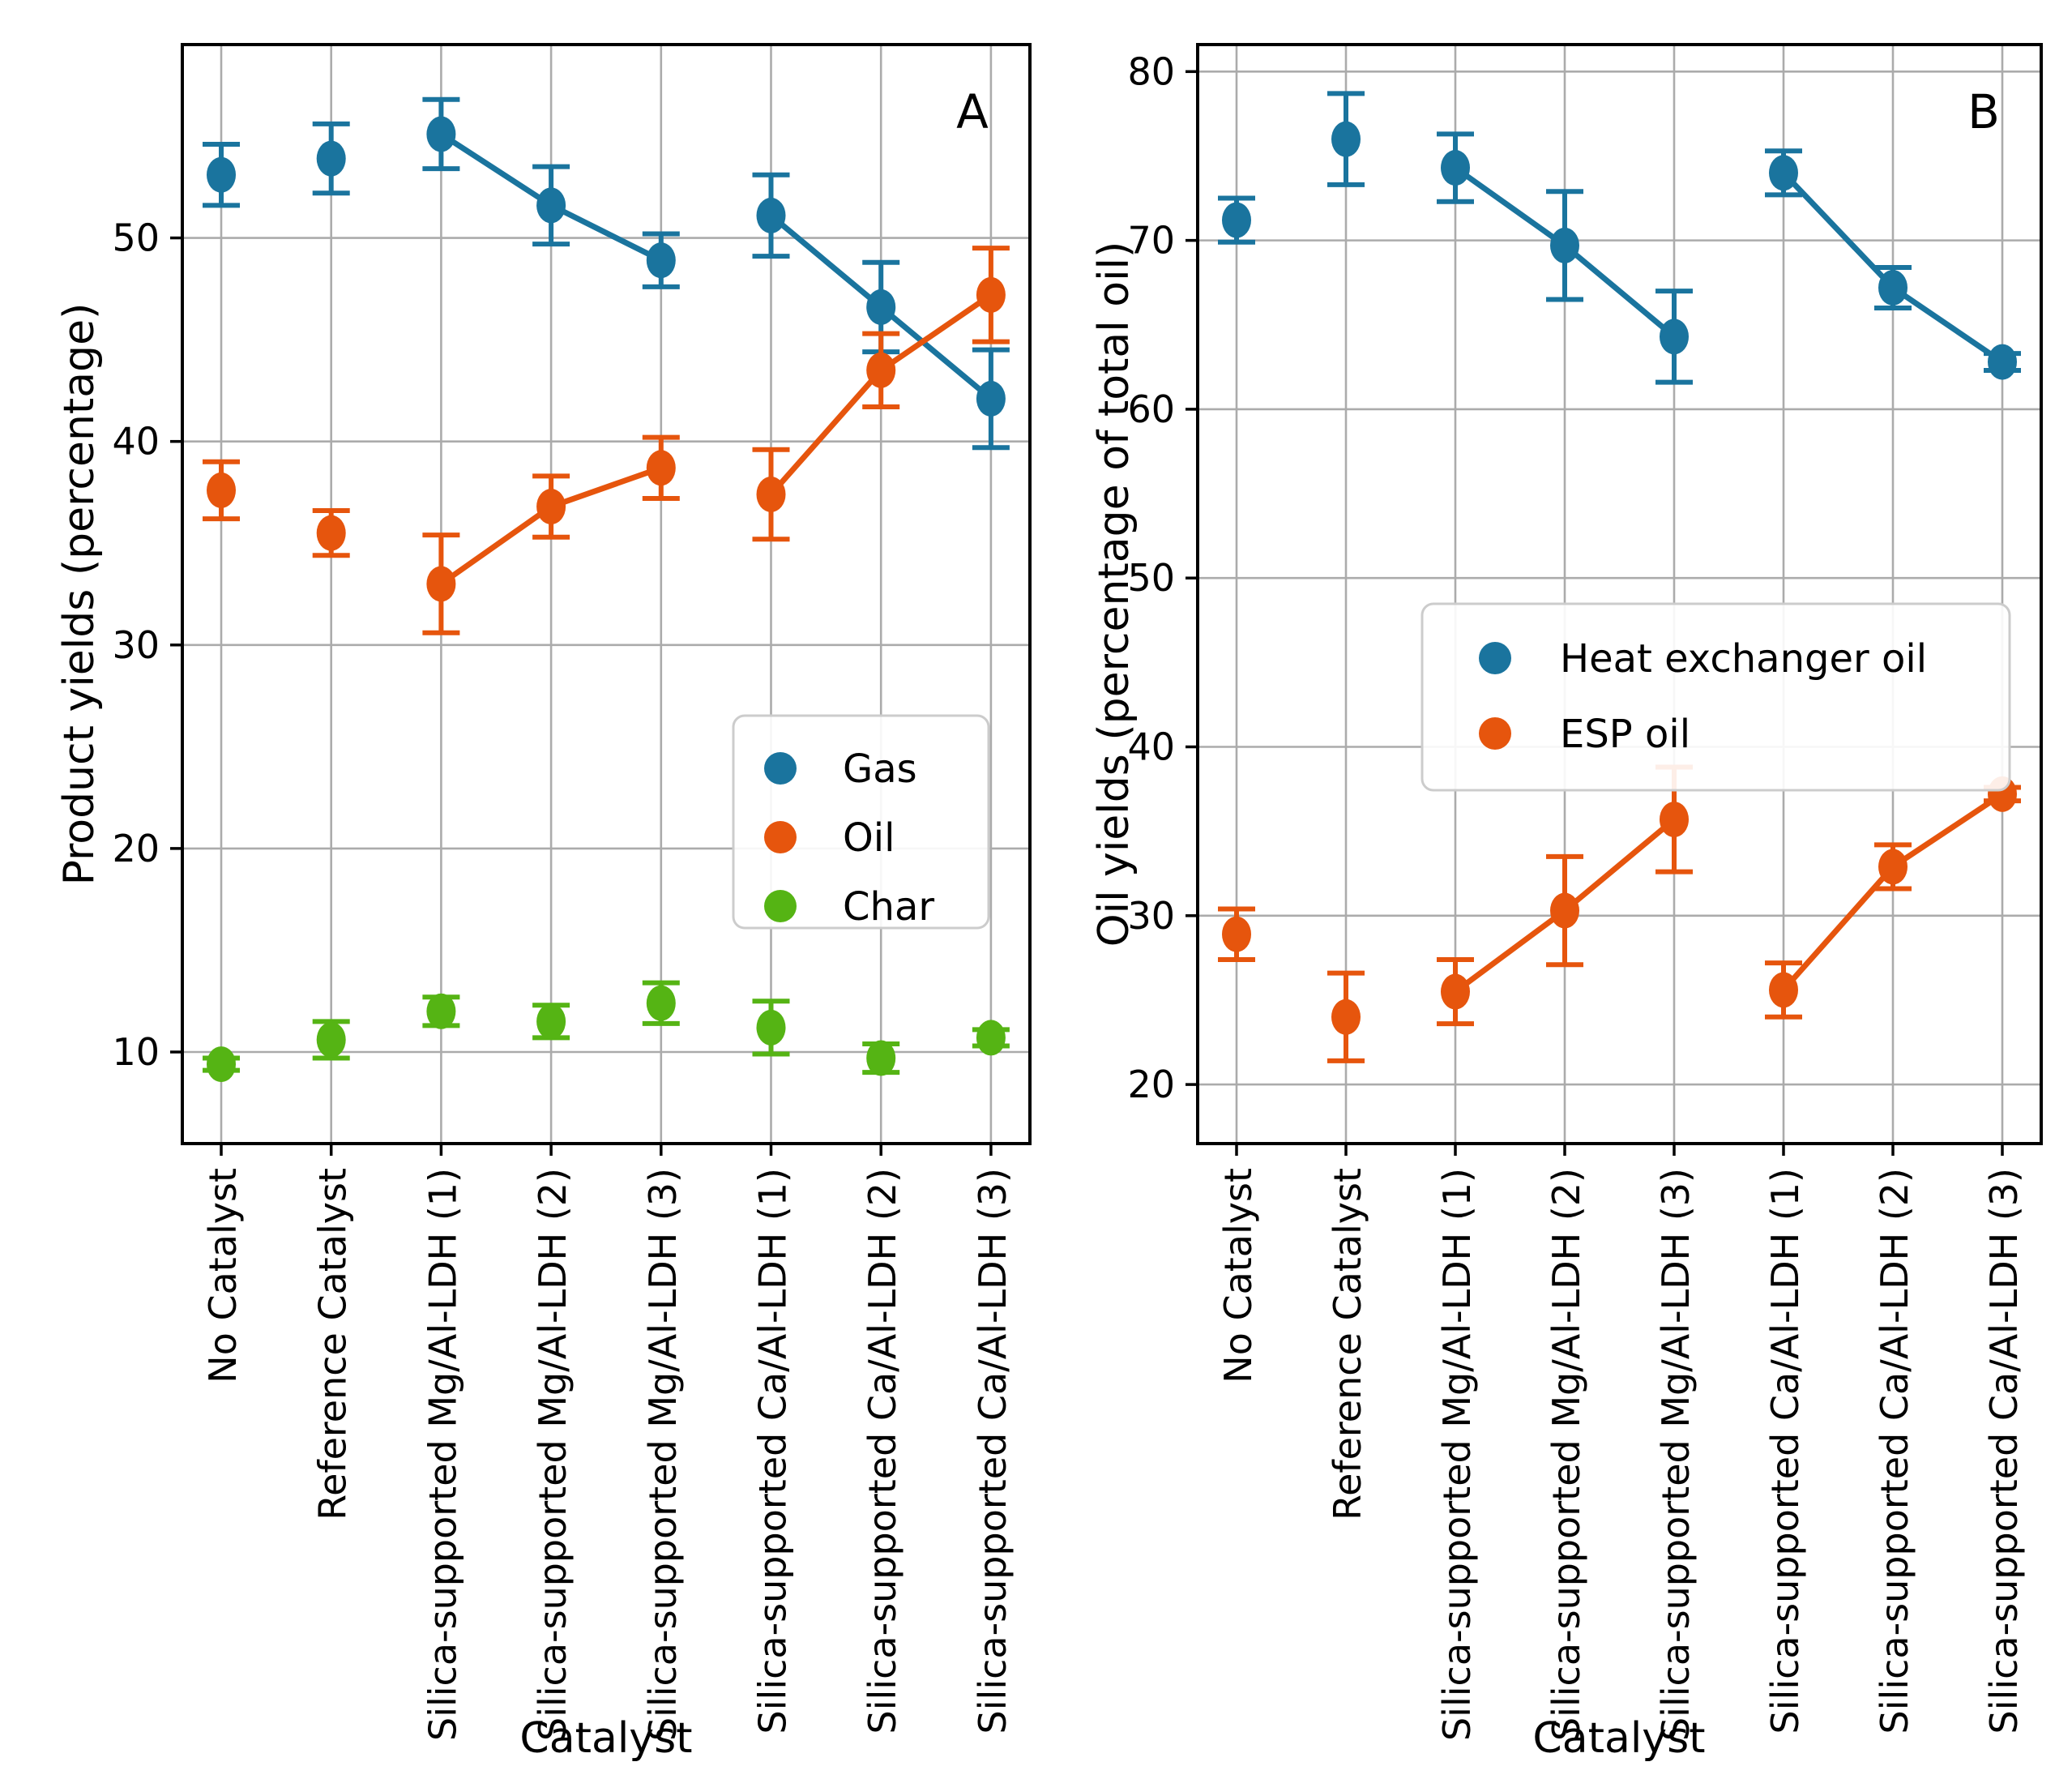  Describe the element at coordinates (993, 1451) in the screenshot. I see `panel-a-x-tick-label: Silica-supported Ca/Al-LDH (3)` at that location.